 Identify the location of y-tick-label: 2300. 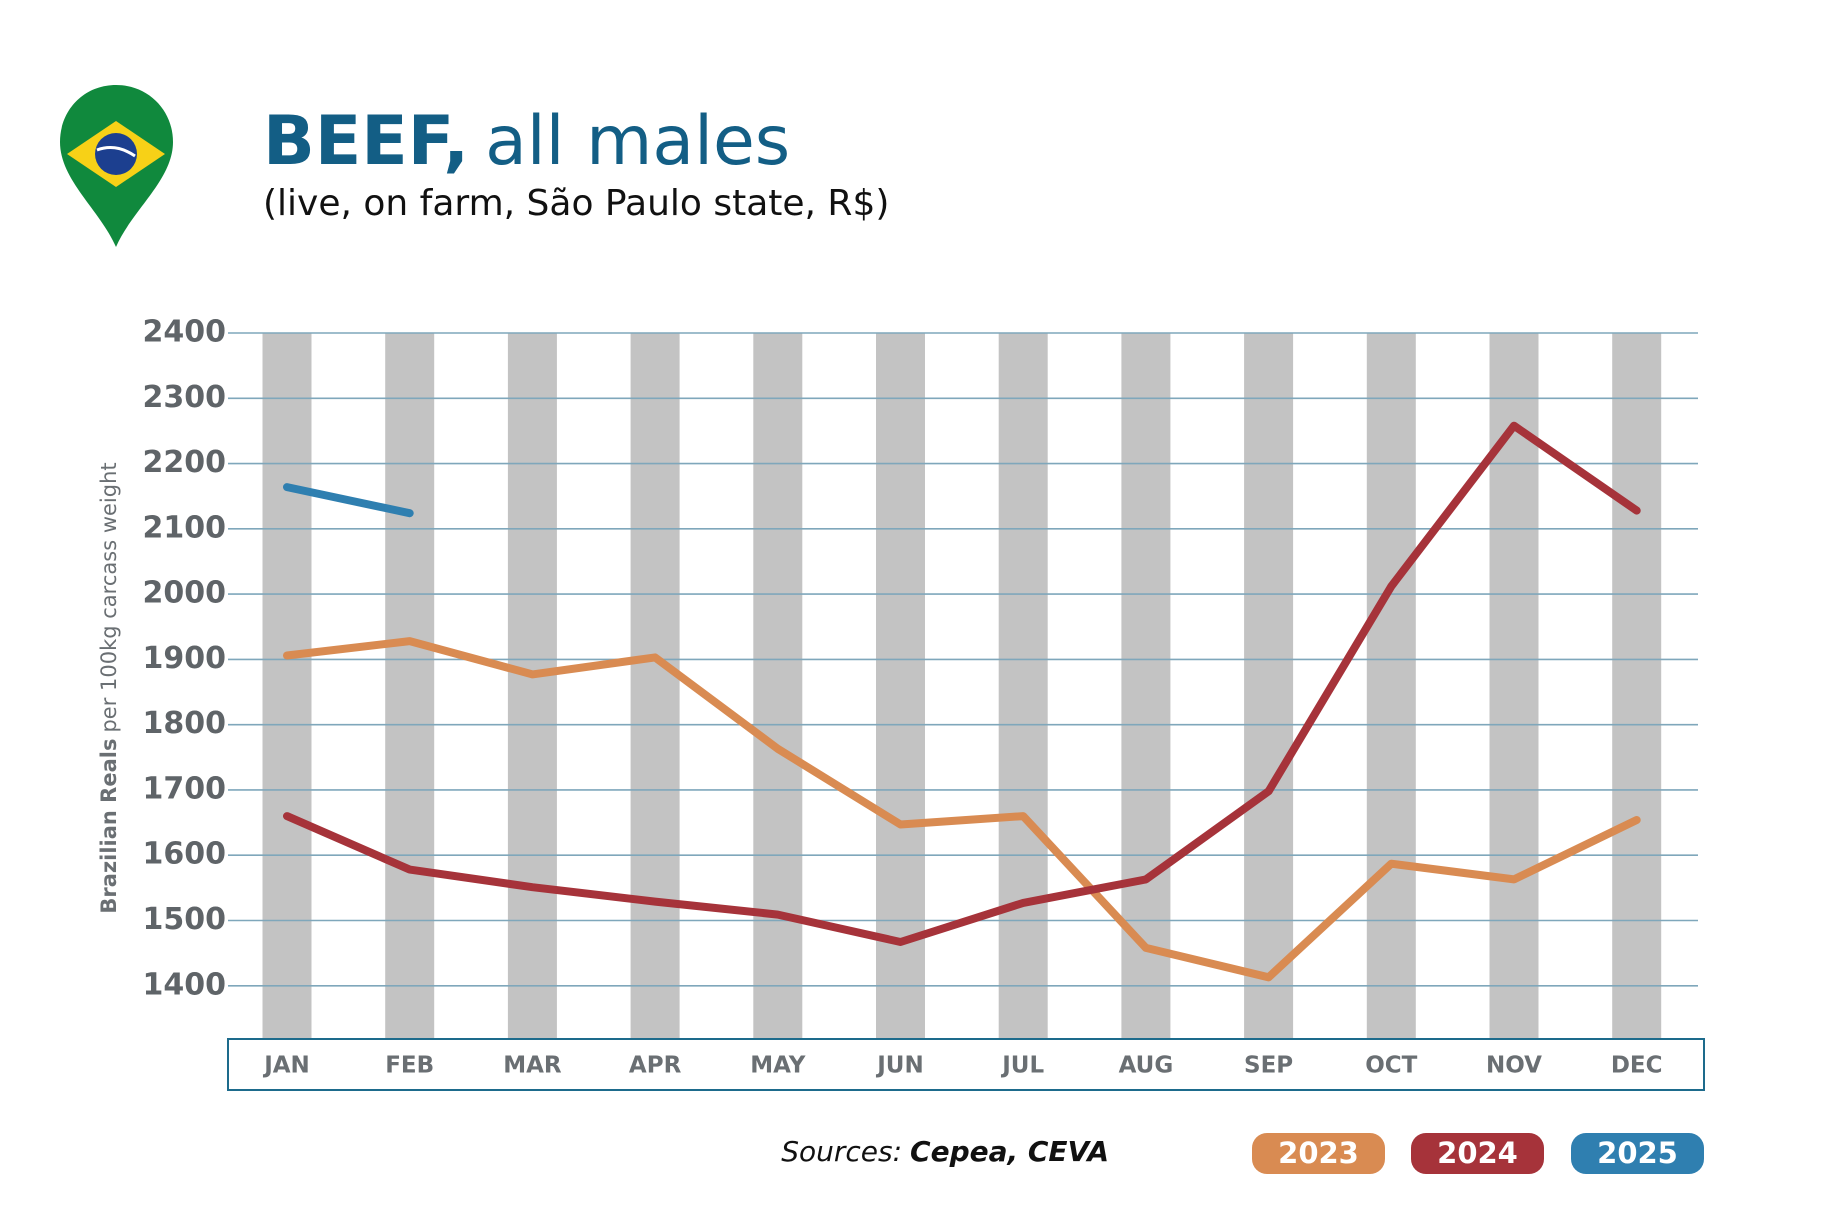
(185, 397).